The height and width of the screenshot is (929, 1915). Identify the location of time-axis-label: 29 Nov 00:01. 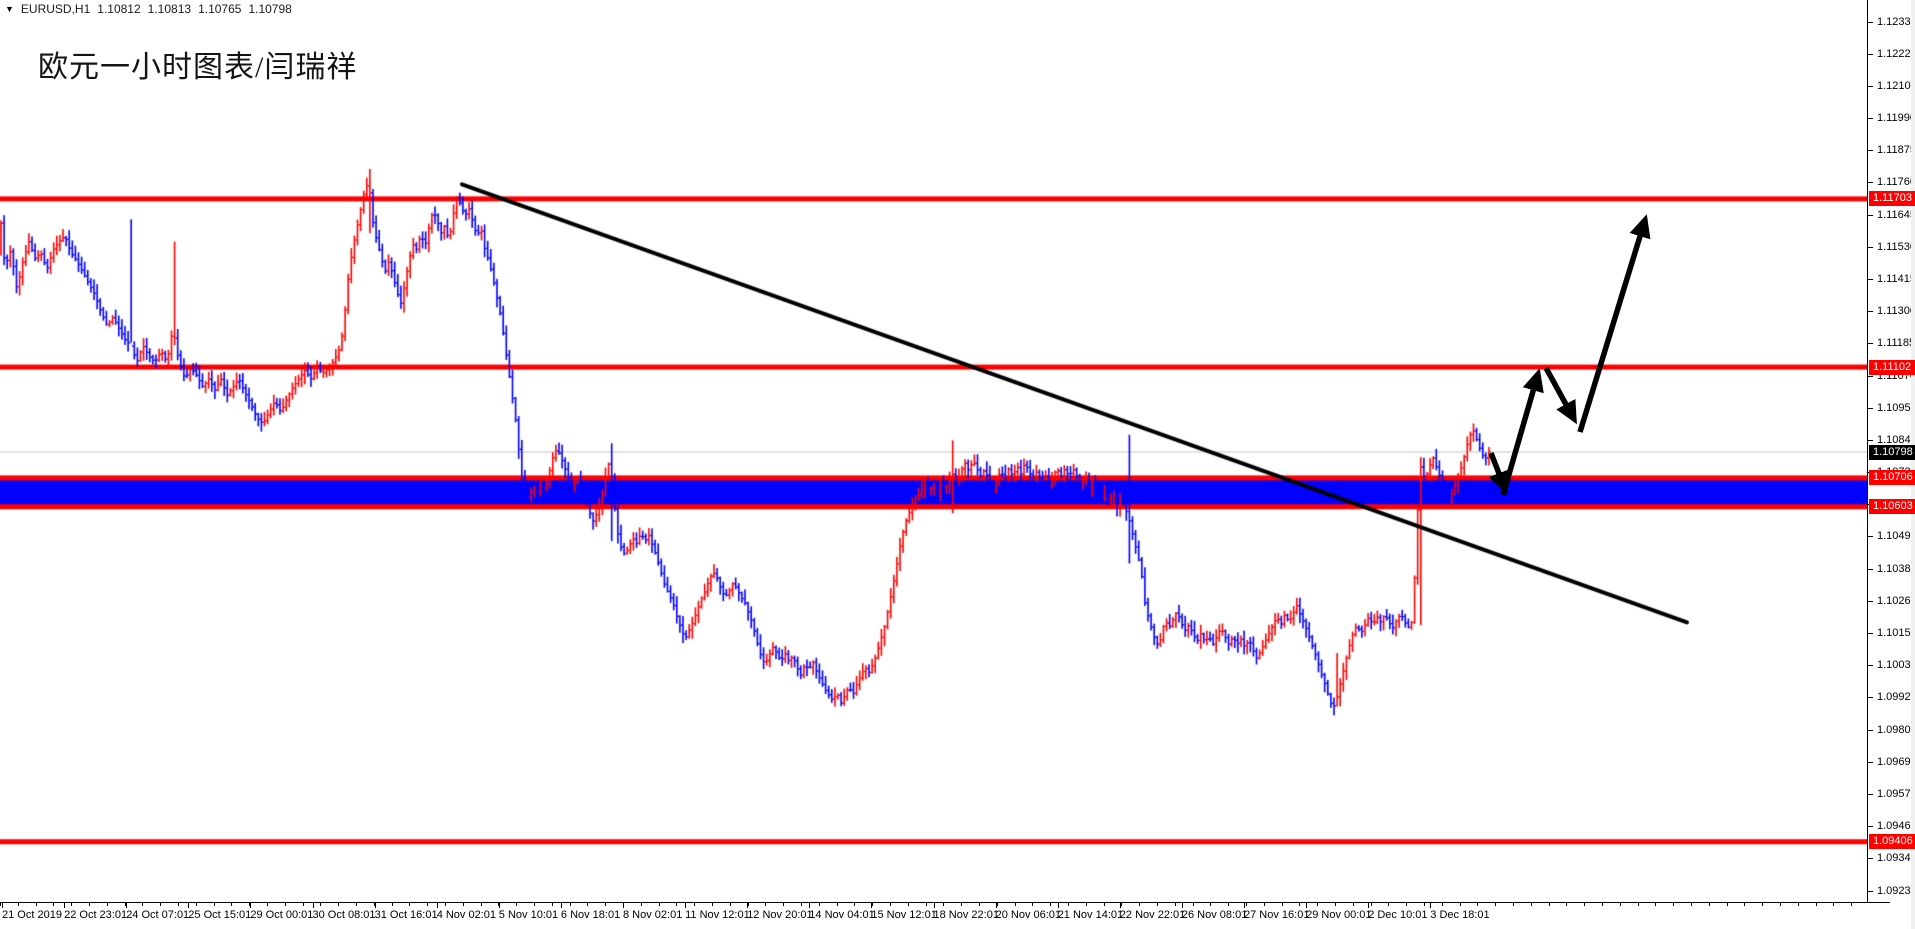
(1339, 915).